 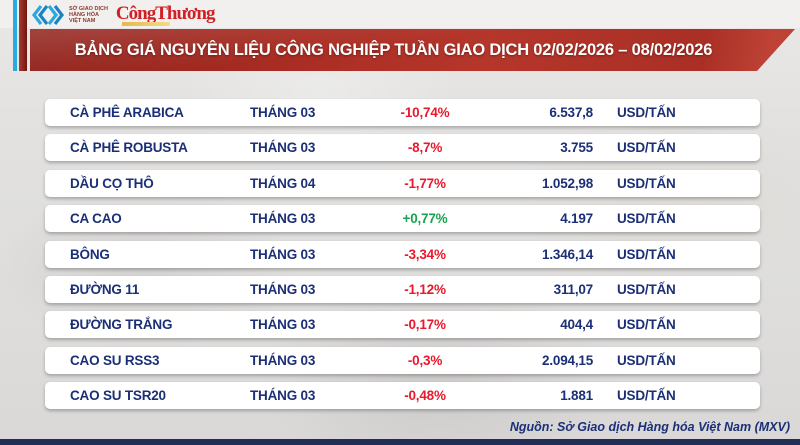 What do you see at coordinates (567, 254) in the screenshot?
I see `price-value: 1.346,14` at bounding box center [567, 254].